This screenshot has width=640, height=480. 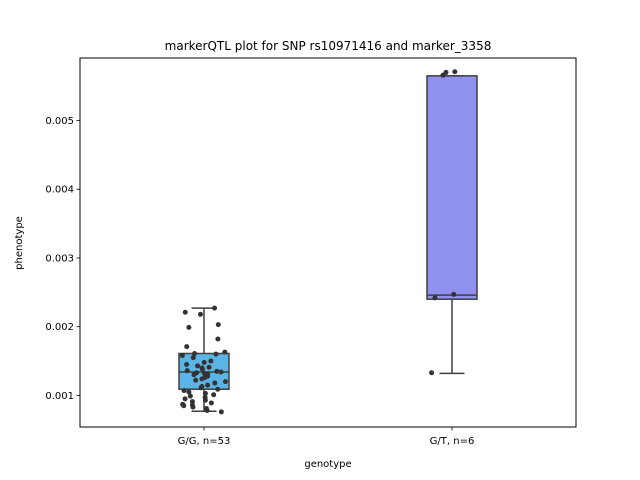 I want to click on x-tick-label: G/G, n=53, so click(x=204, y=441).